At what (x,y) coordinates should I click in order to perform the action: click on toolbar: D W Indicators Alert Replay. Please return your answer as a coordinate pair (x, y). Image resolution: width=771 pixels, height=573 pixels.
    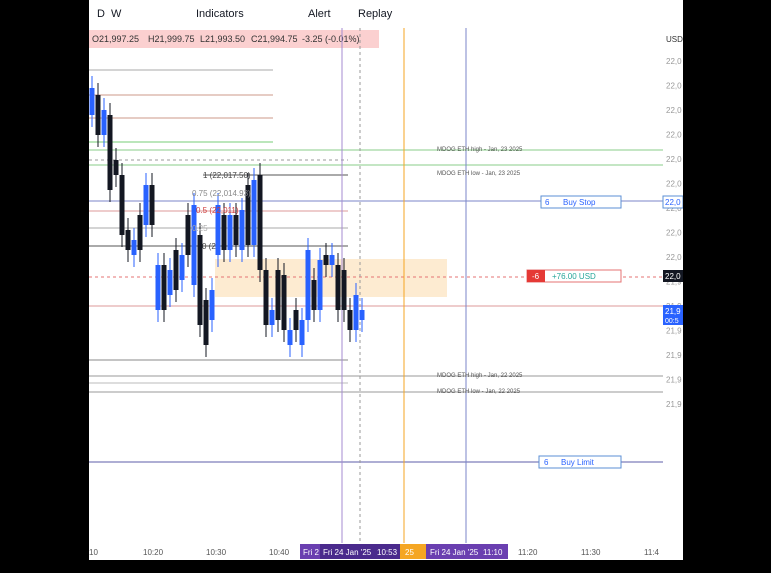
    Looking at the image, I should click on (386, 14).